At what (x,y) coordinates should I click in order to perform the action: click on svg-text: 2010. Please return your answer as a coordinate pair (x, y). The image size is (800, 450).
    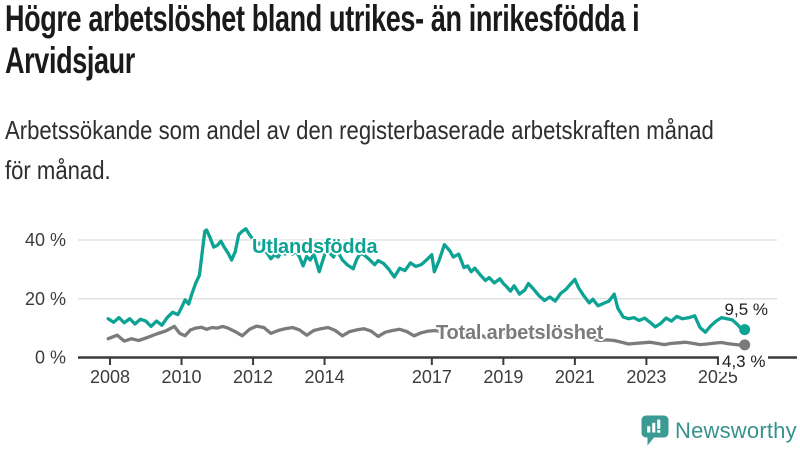
    Looking at the image, I should click on (181, 377).